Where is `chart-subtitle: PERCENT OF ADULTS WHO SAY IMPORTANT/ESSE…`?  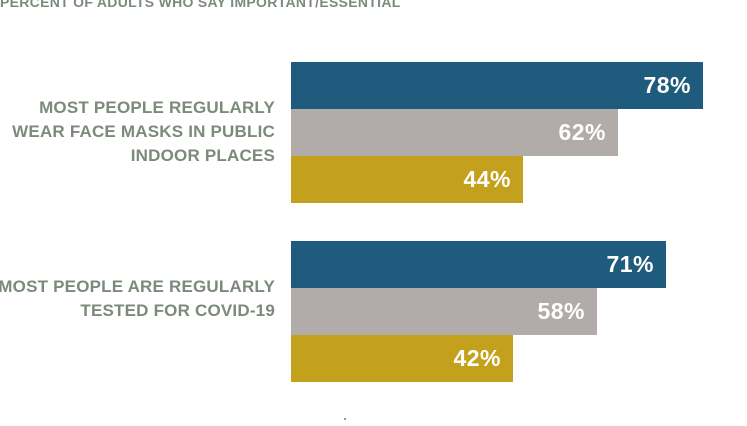 chart-subtitle: PERCENT OF ADULTS WHO SAY IMPORTANT/ESSE… is located at coordinates (200, 5).